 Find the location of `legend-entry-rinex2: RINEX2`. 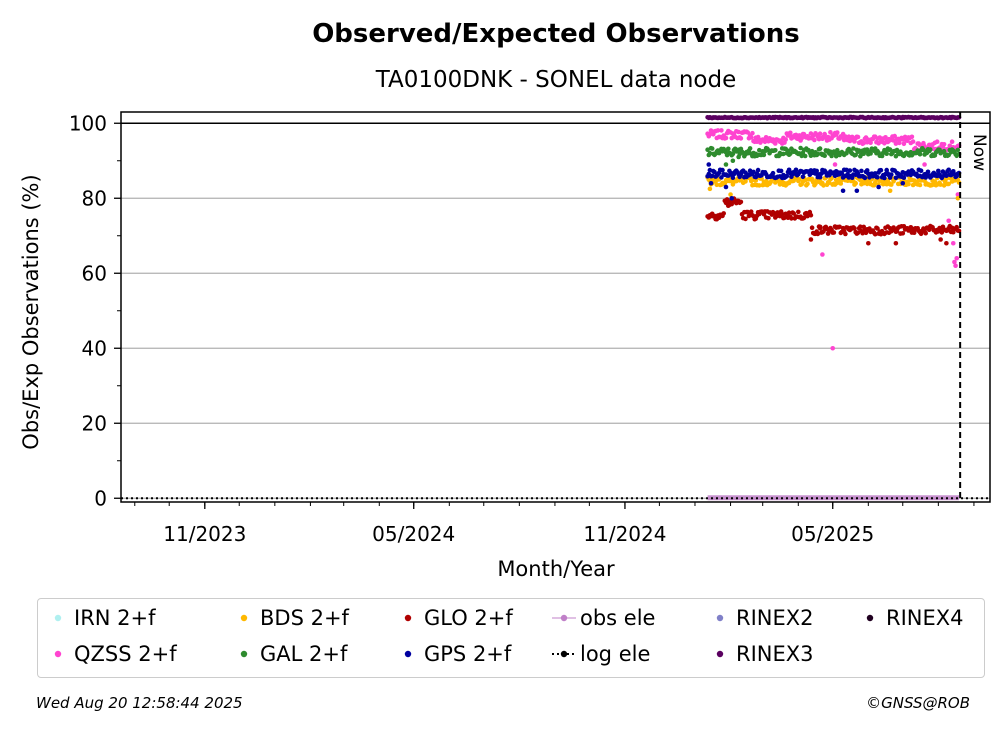

legend-entry-rinex2: RINEX2 is located at coordinates (765, 618).